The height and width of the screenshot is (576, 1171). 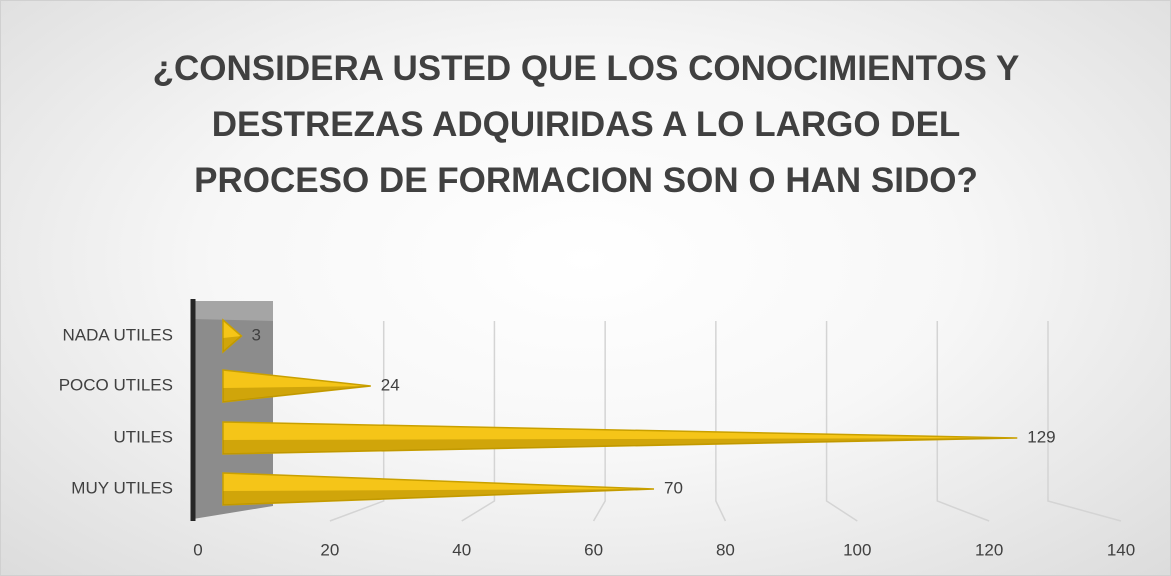 I want to click on data-label: 24, so click(x=390, y=384).